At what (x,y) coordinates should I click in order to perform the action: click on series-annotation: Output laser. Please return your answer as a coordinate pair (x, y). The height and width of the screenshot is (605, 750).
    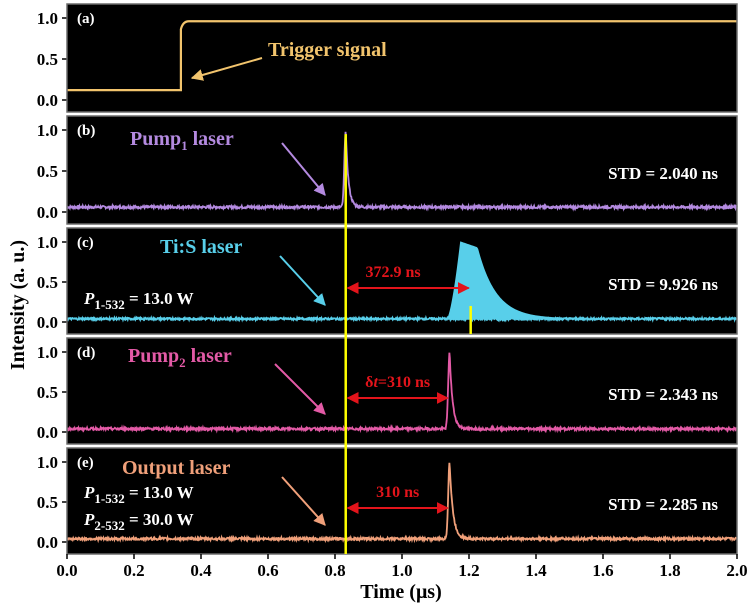
    Looking at the image, I should click on (176, 468).